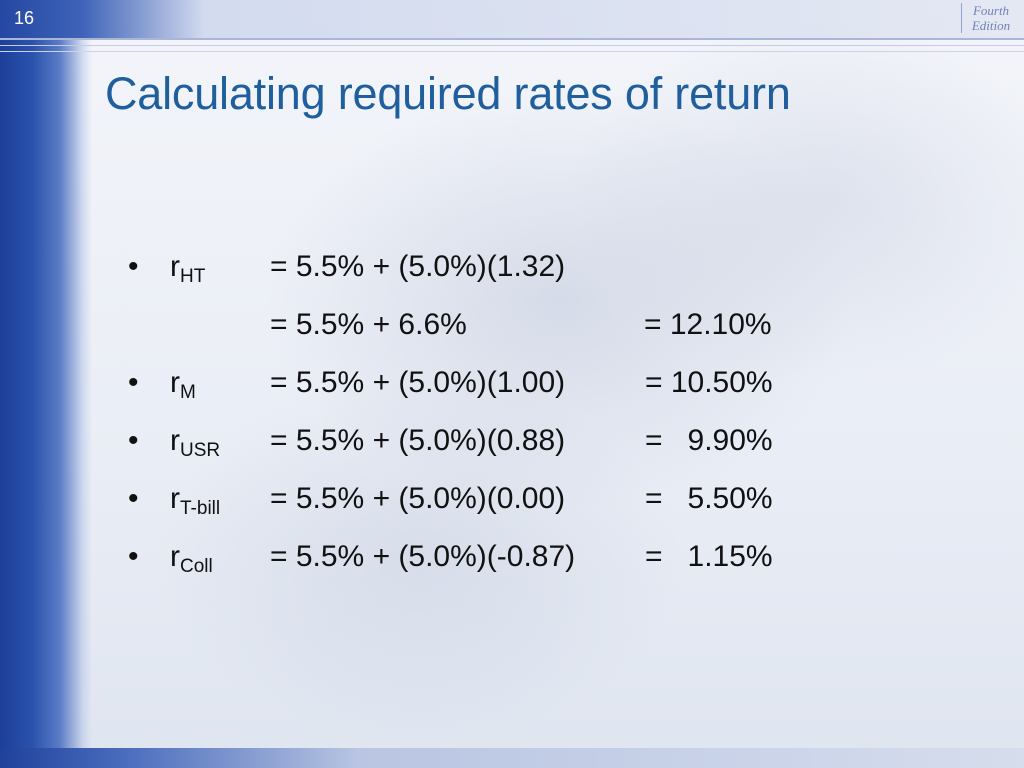 The height and width of the screenshot is (768, 1024). I want to click on top-decor-band, so click(512, 20).